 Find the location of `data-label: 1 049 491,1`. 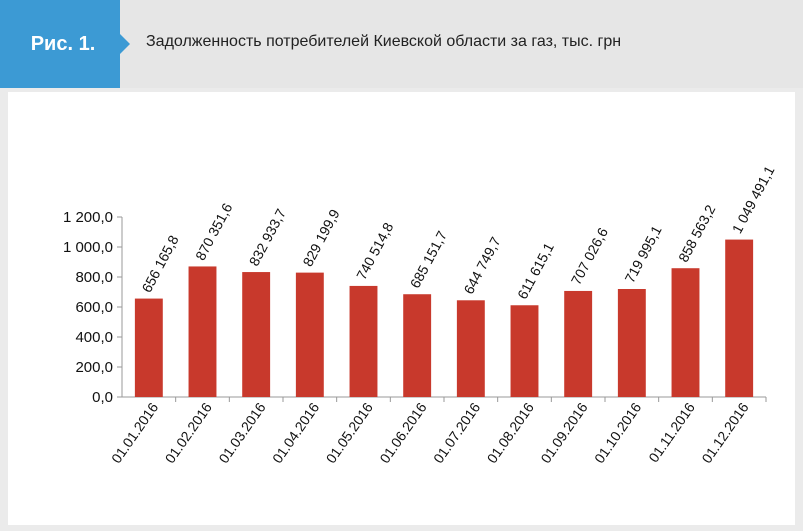

data-label: 1 049 491,1 is located at coordinates (753, 199).